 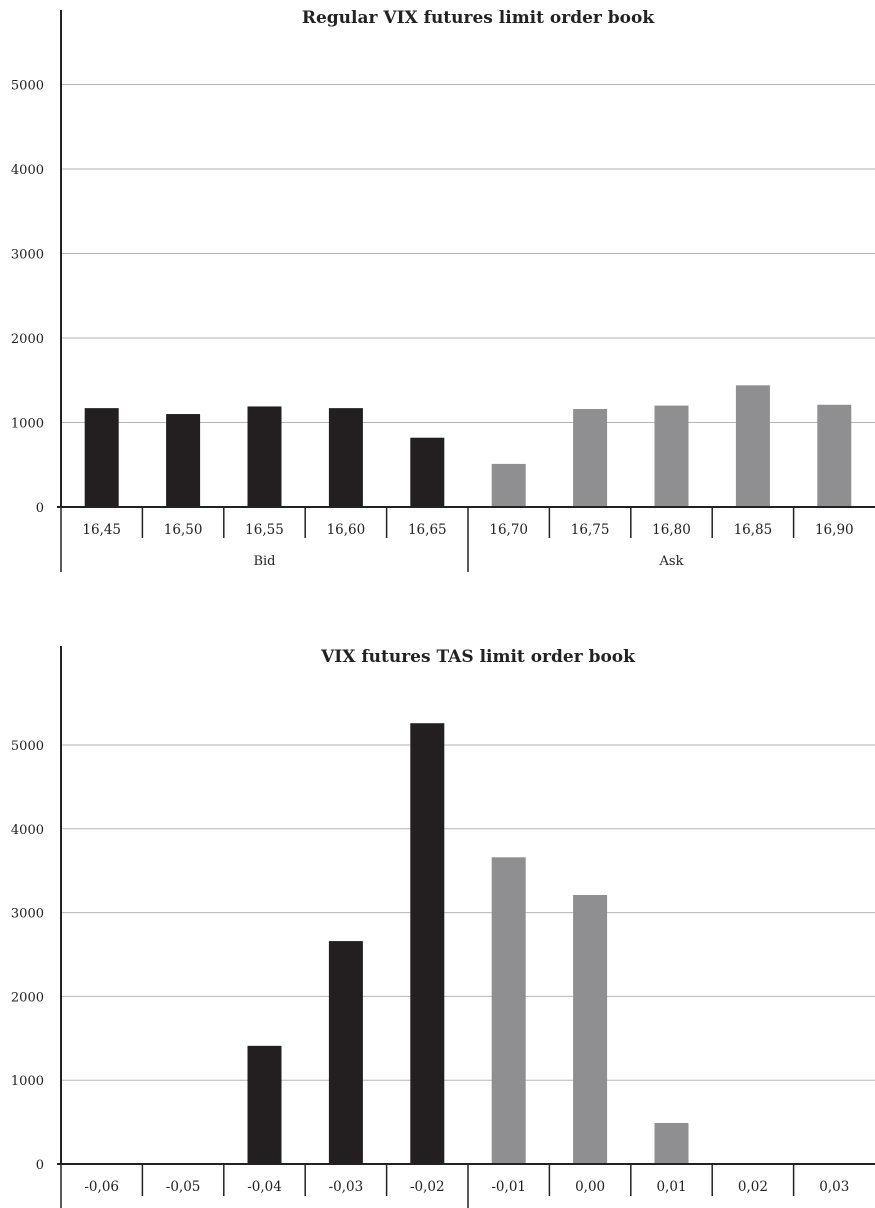 What do you see at coordinates (478, 657) in the screenshot?
I see `chart-title: VIX futures TAS limit order book` at bounding box center [478, 657].